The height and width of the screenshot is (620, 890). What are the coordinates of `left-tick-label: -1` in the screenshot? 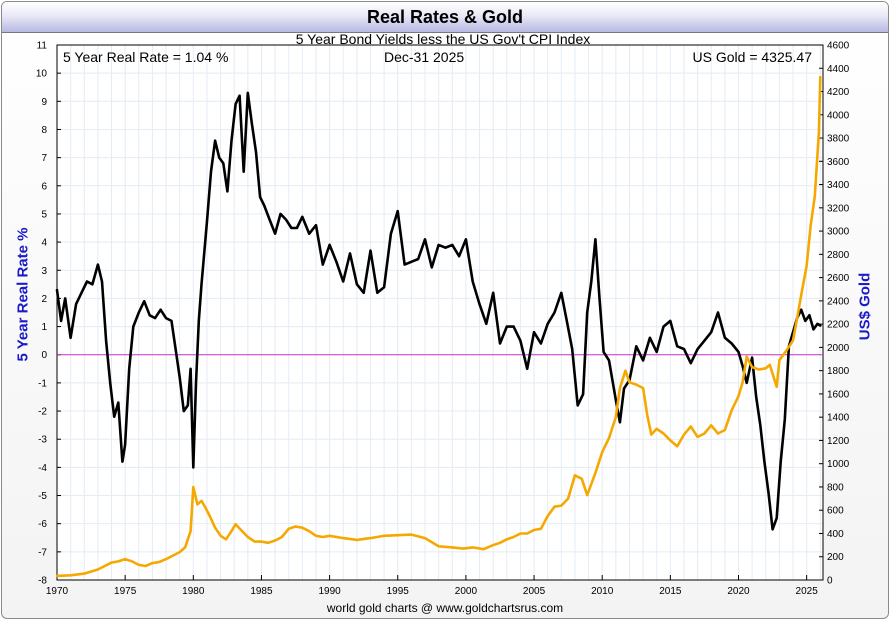 It's located at (42, 383).